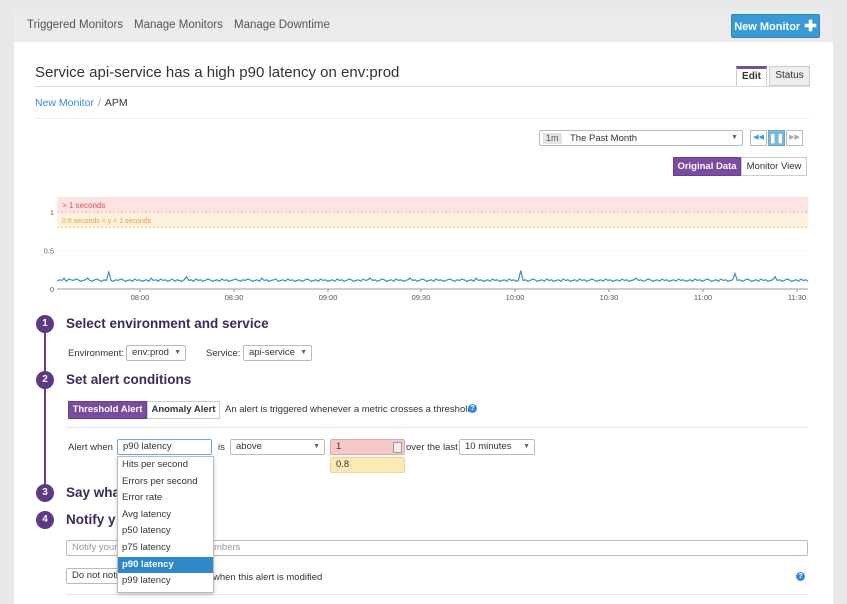 This screenshot has width=847, height=604. I want to click on timeframe-select: 1m The Past Month ▼, so click(641, 138).